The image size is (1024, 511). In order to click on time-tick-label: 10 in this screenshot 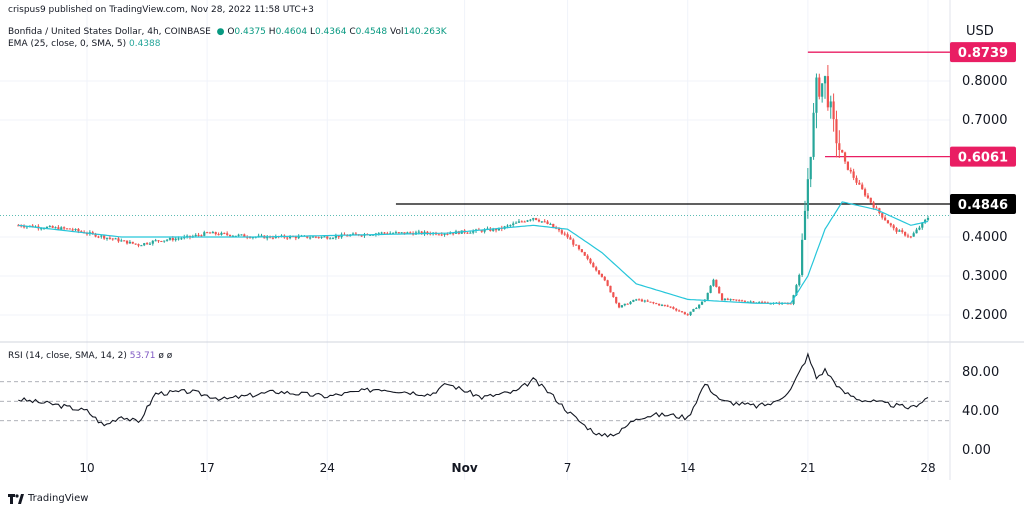, I will do `click(86, 468)`.